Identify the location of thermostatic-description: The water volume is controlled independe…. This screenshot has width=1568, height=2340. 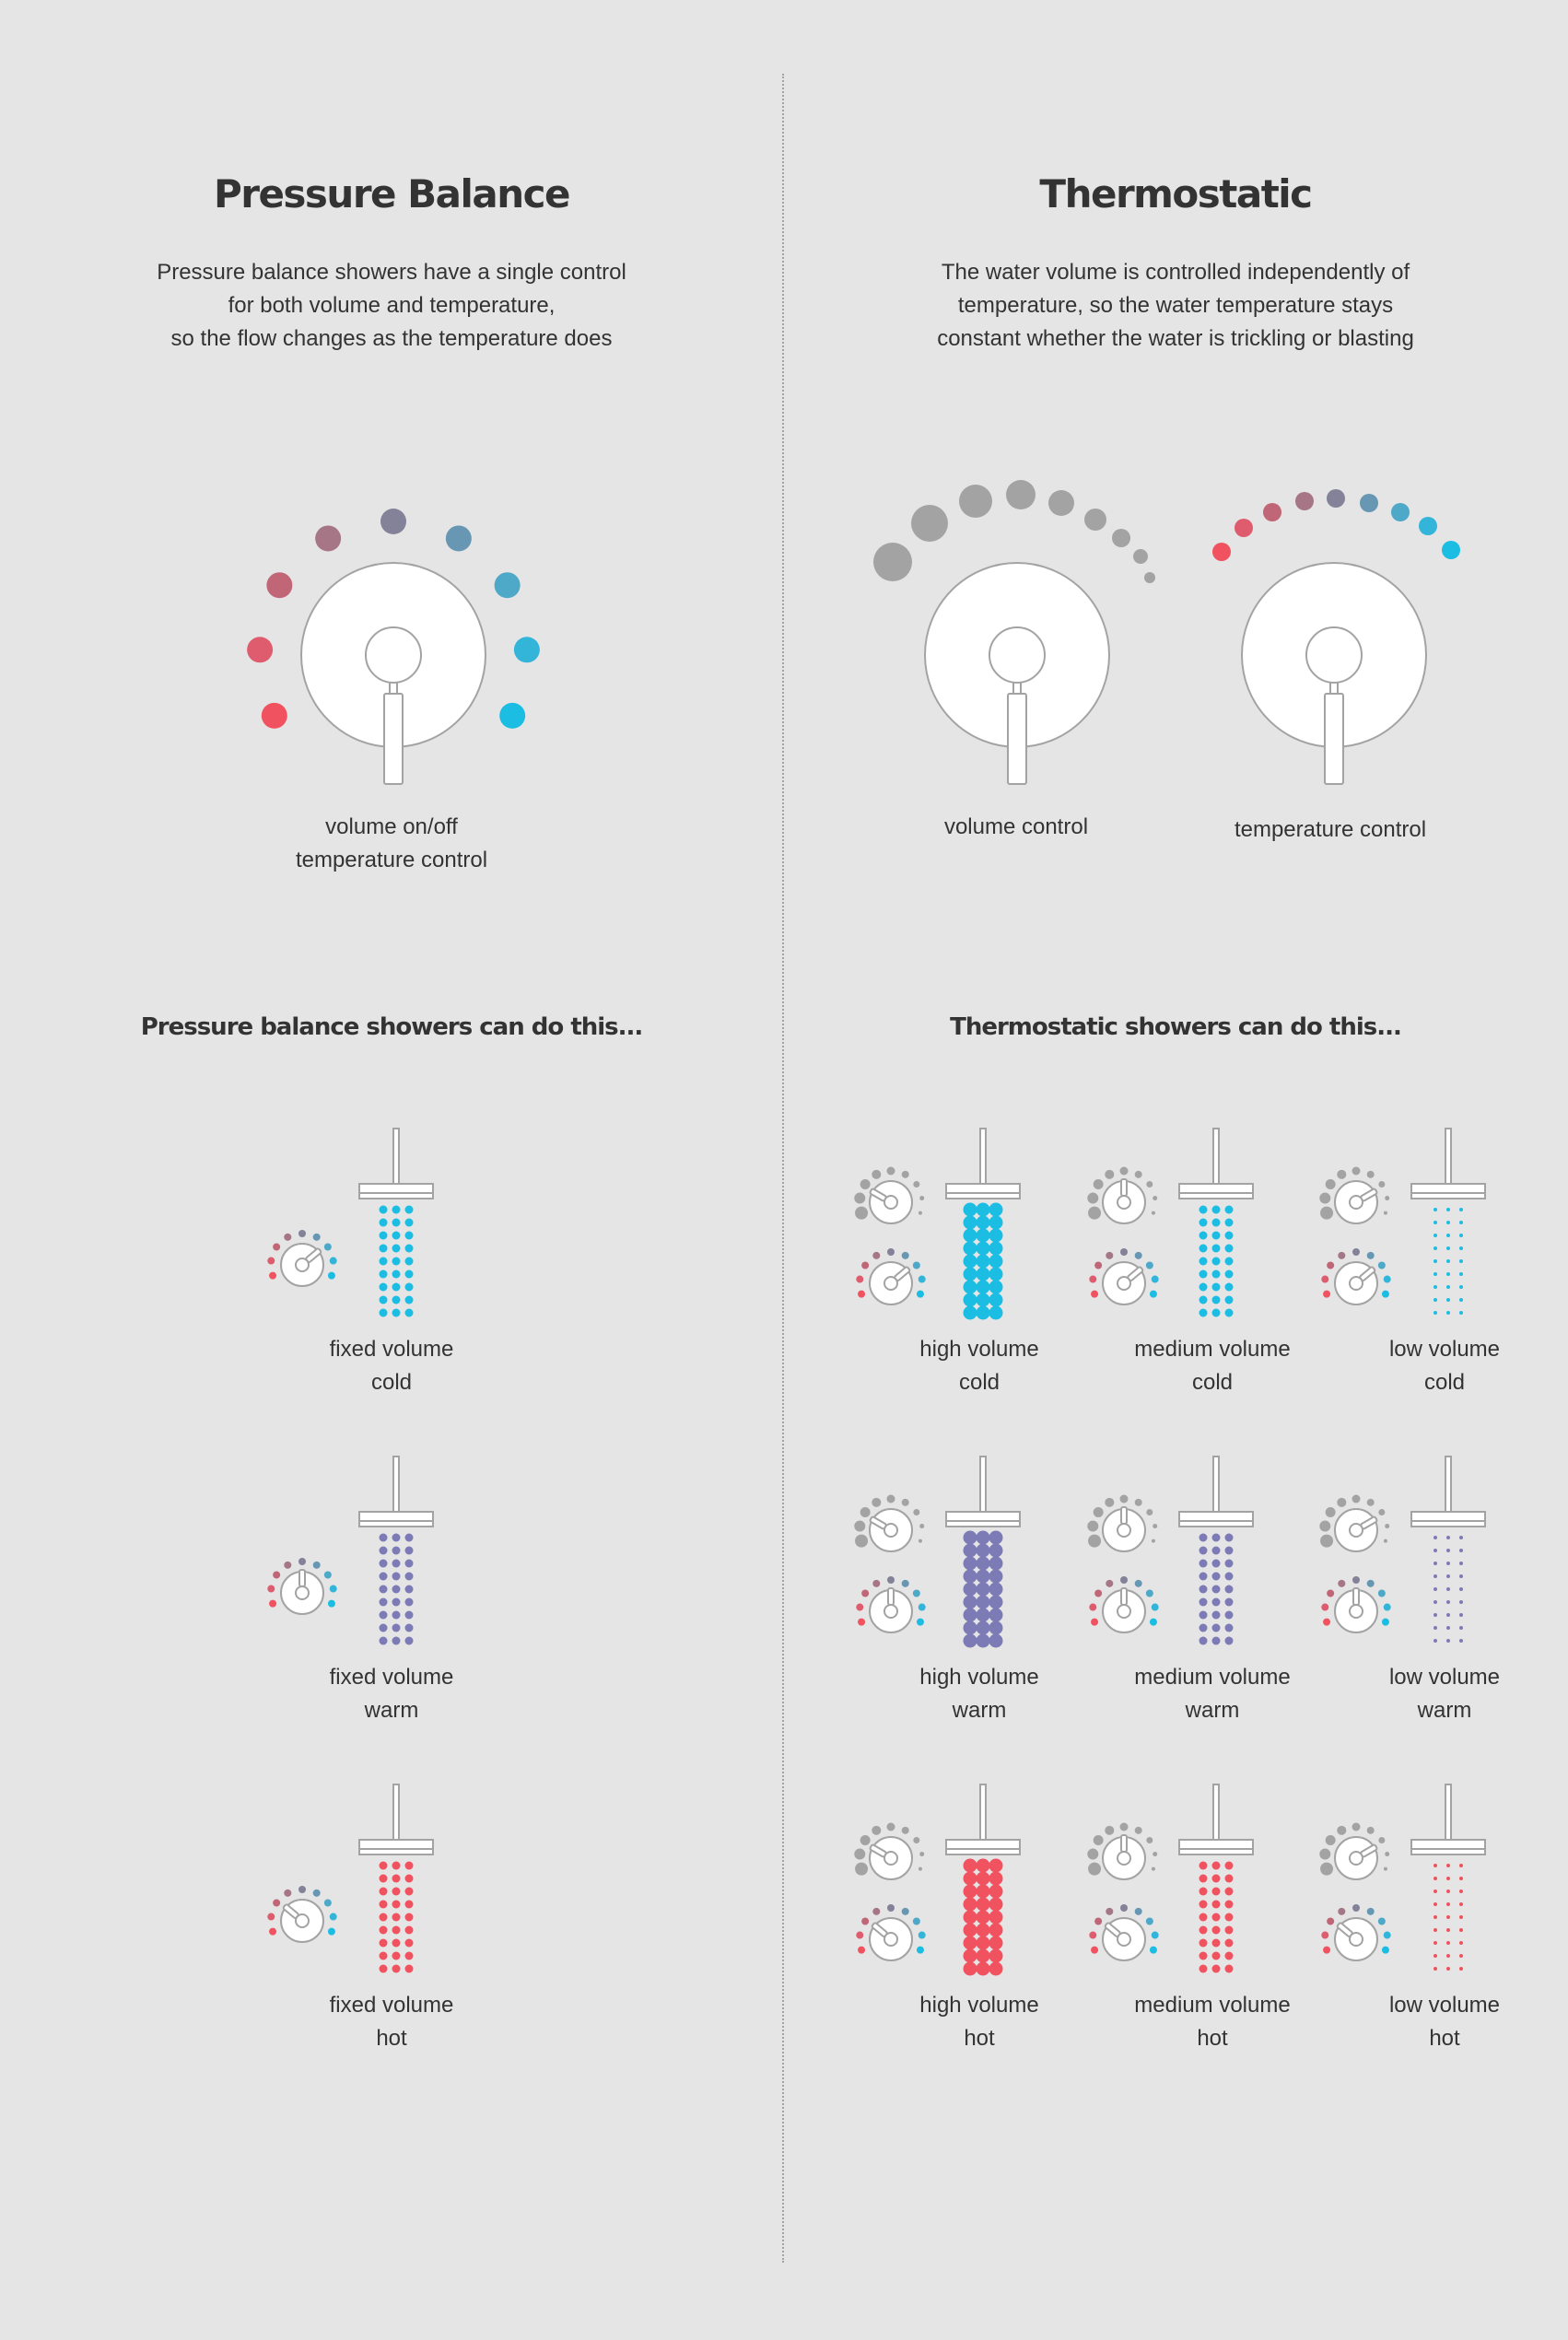
(1175, 305).